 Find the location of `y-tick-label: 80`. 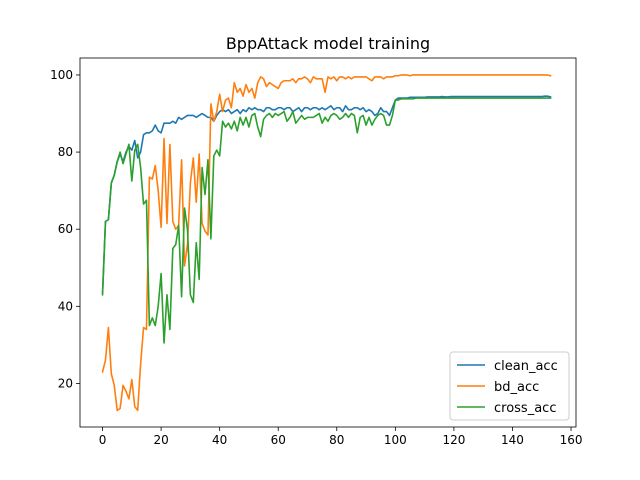

y-tick-label: 80 is located at coordinates (65, 152).